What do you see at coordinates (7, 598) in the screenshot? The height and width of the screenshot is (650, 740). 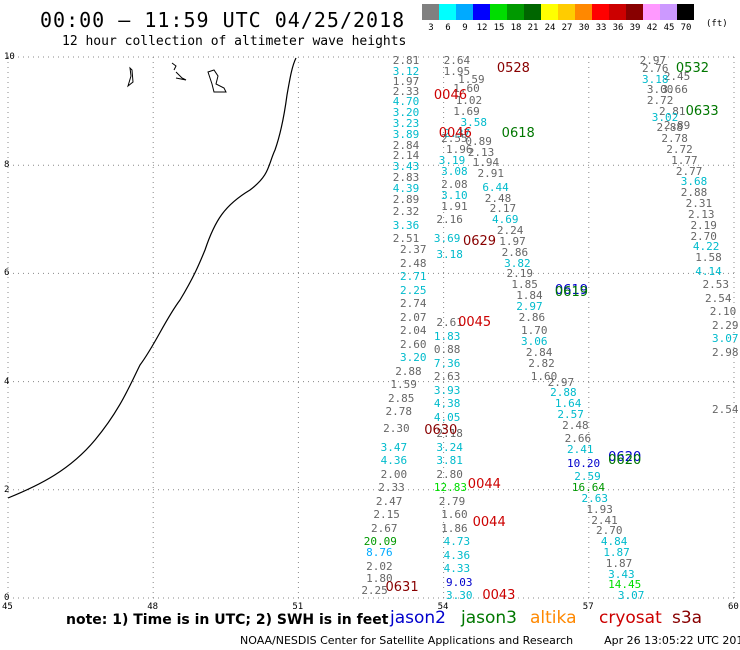 I see `y-tick-label: 0` at bounding box center [7, 598].